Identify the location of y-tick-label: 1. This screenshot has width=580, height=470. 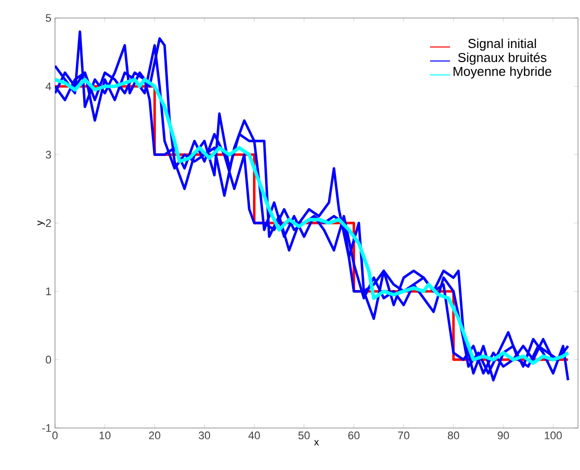
(48, 292).